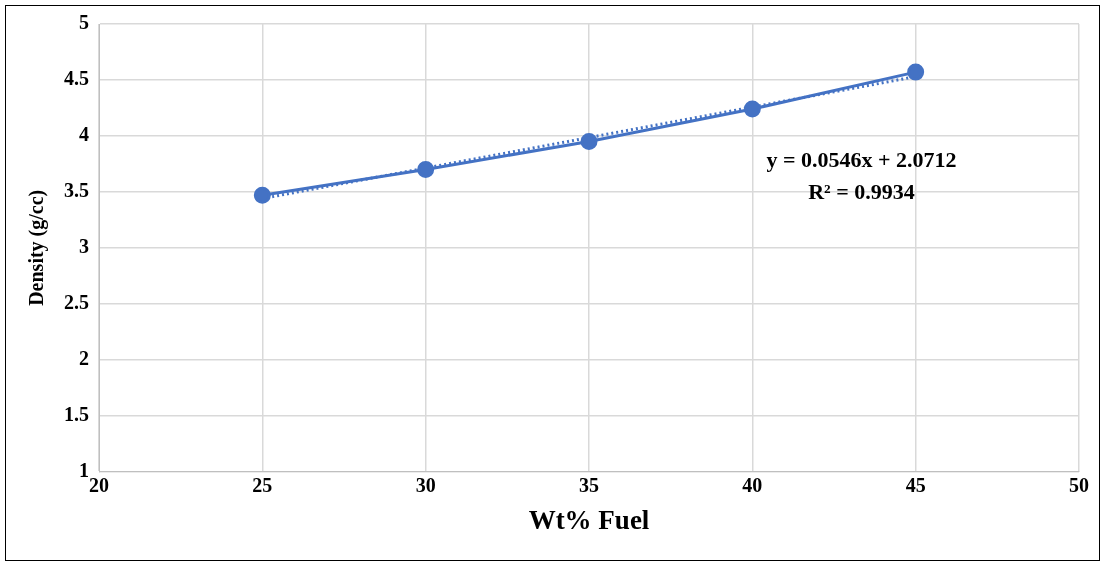 This screenshot has width=1107, height=566. I want to click on x-tick-label: 50, so click(1079, 484).